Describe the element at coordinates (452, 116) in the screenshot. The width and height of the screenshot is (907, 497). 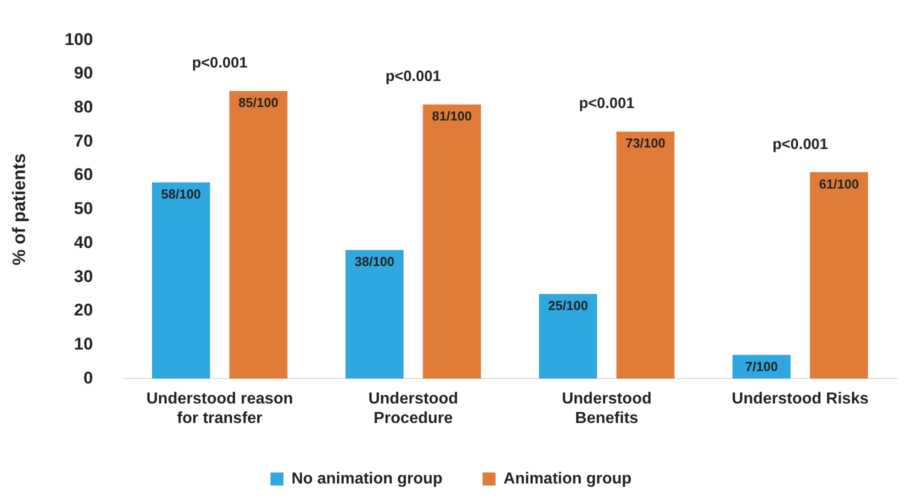
I see `data-label: 81/100` at that location.